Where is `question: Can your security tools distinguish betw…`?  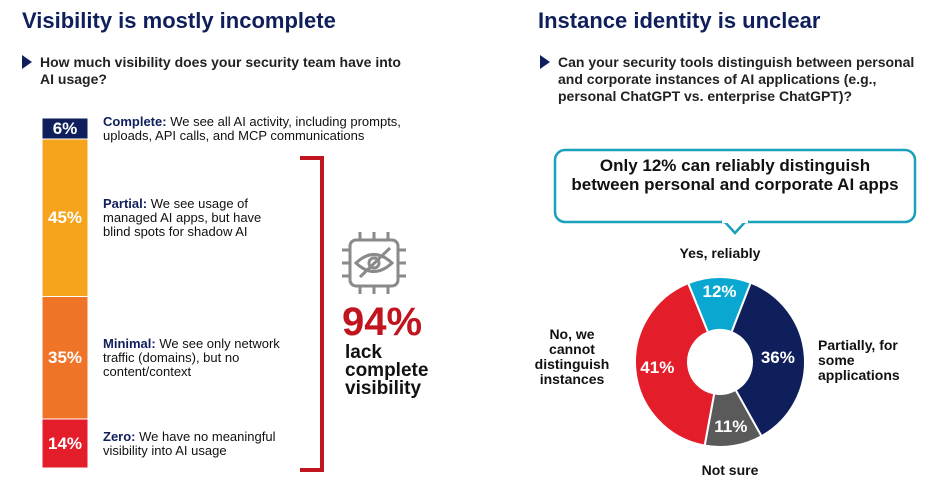 question: Can your security tools distinguish betw… is located at coordinates (736, 79).